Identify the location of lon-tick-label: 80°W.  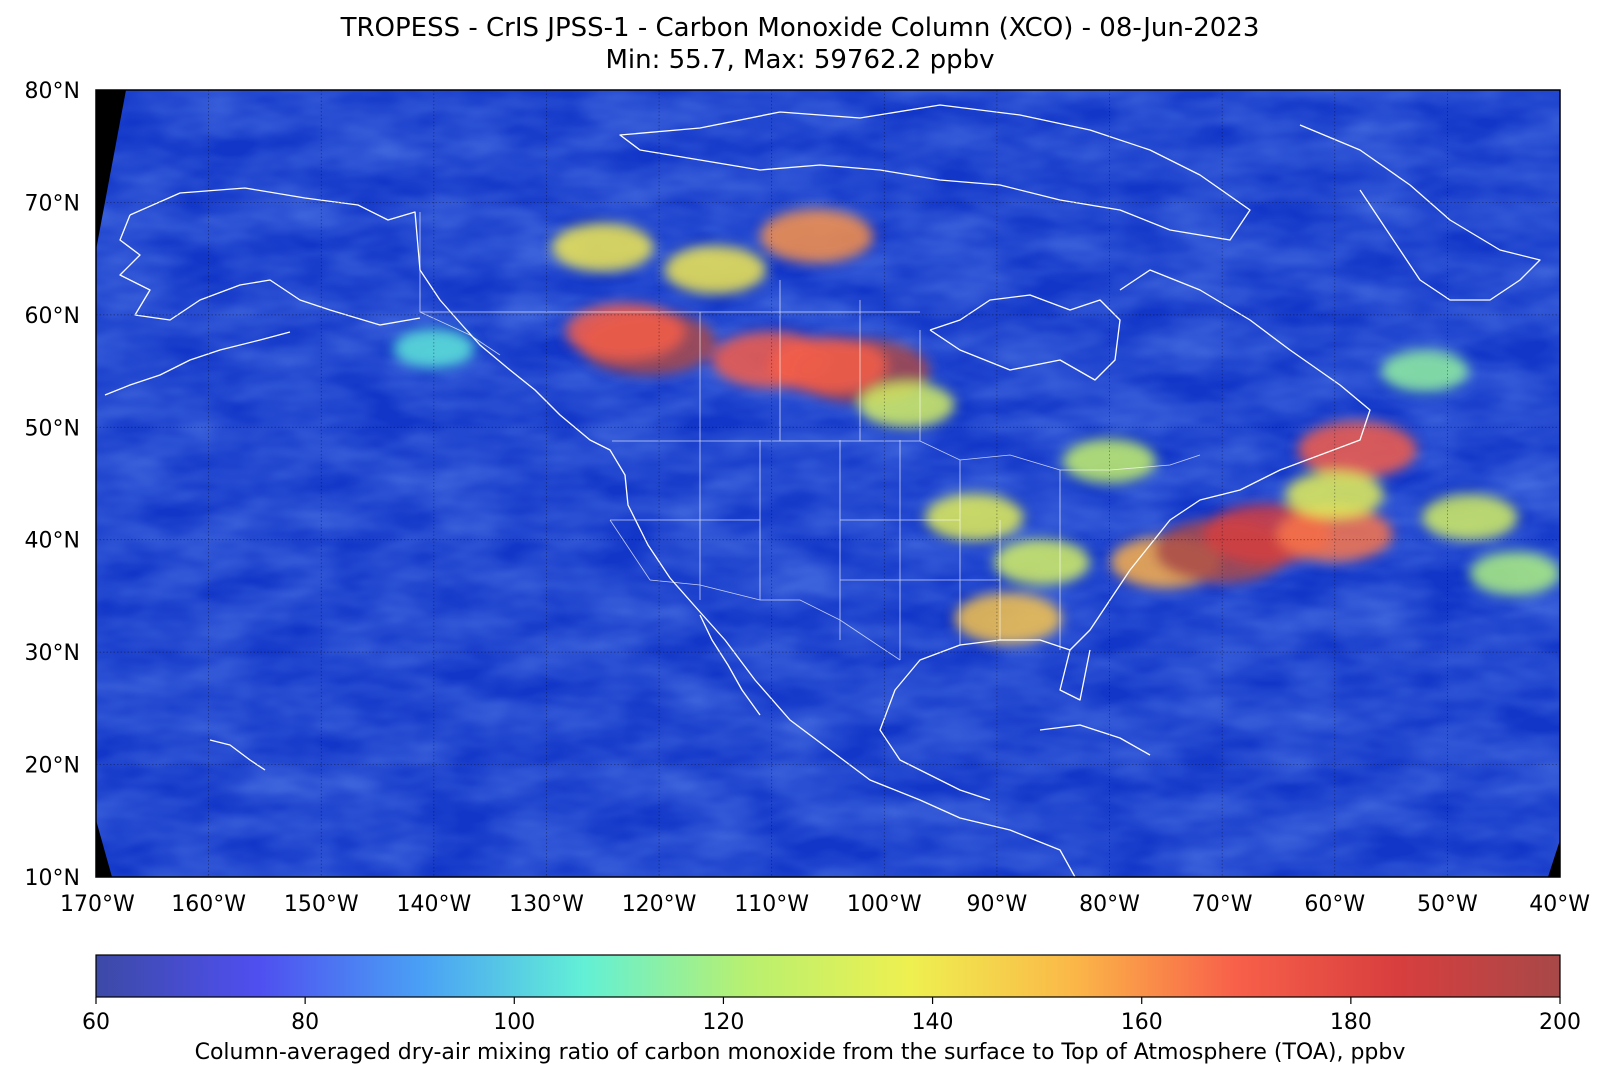
(1109, 904).